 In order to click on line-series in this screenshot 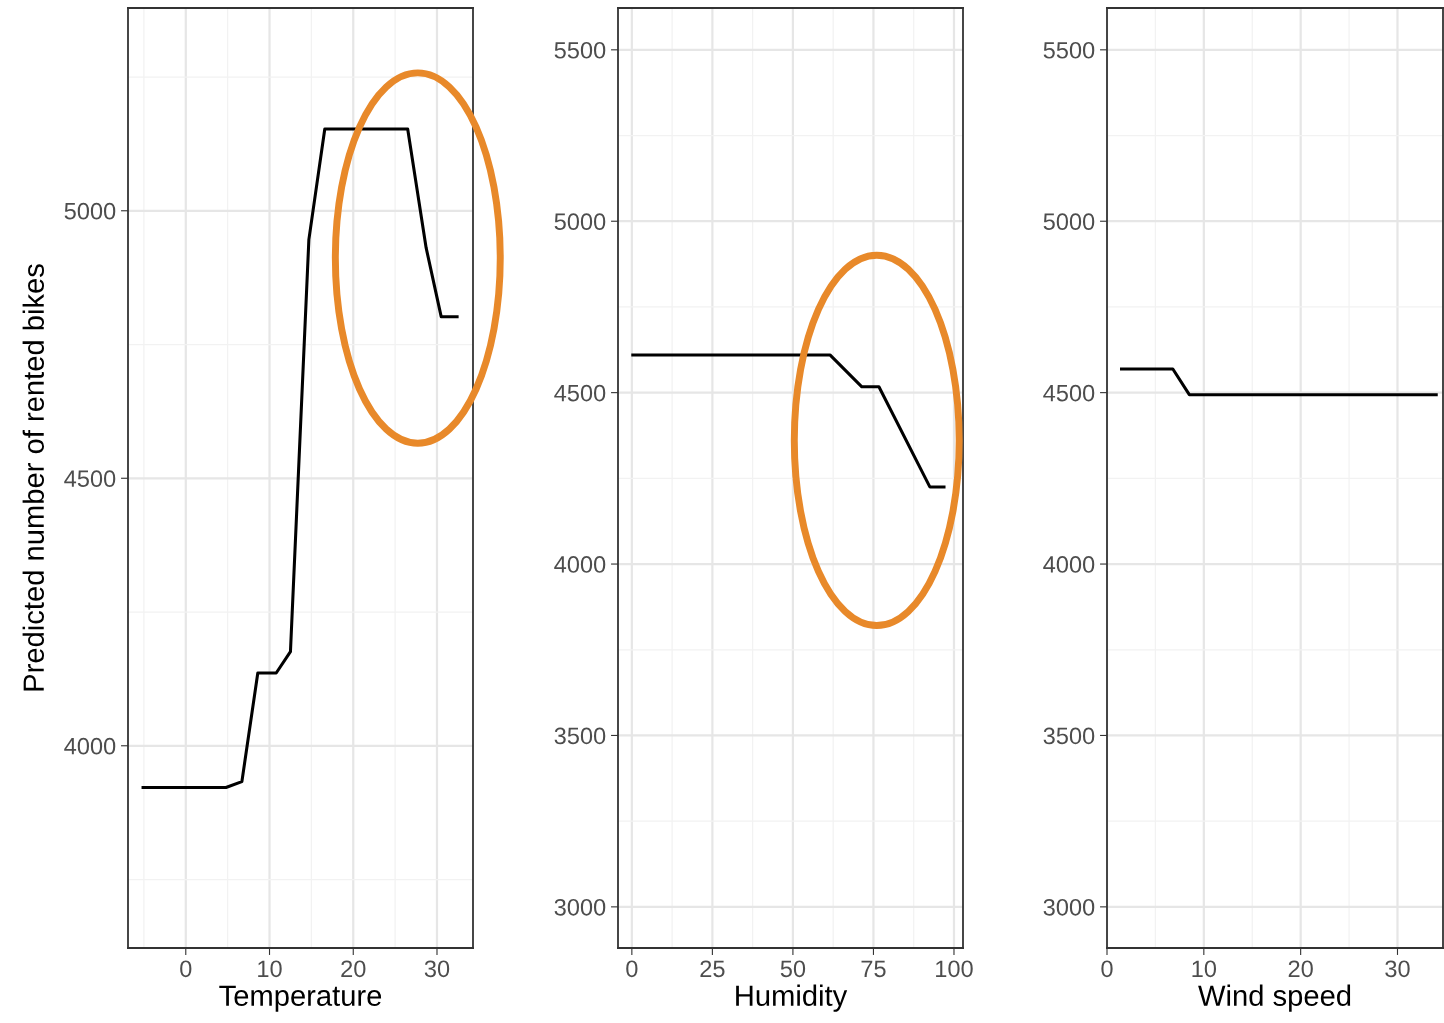, I will do `click(300, 458)`.